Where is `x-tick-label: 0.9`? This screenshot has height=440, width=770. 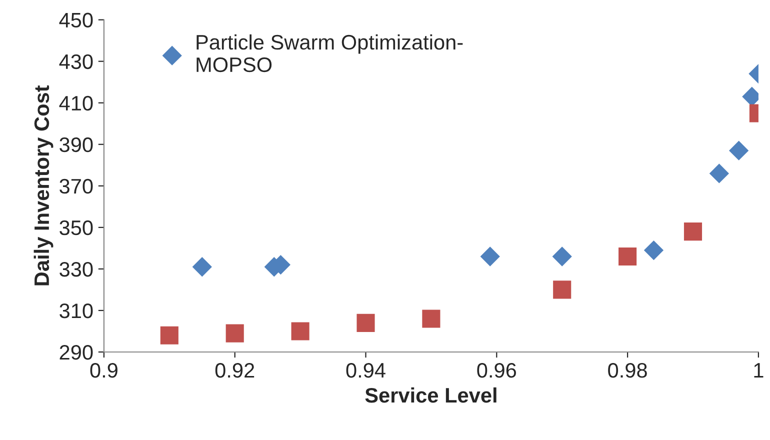 x-tick-label: 0.9 is located at coordinates (104, 370).